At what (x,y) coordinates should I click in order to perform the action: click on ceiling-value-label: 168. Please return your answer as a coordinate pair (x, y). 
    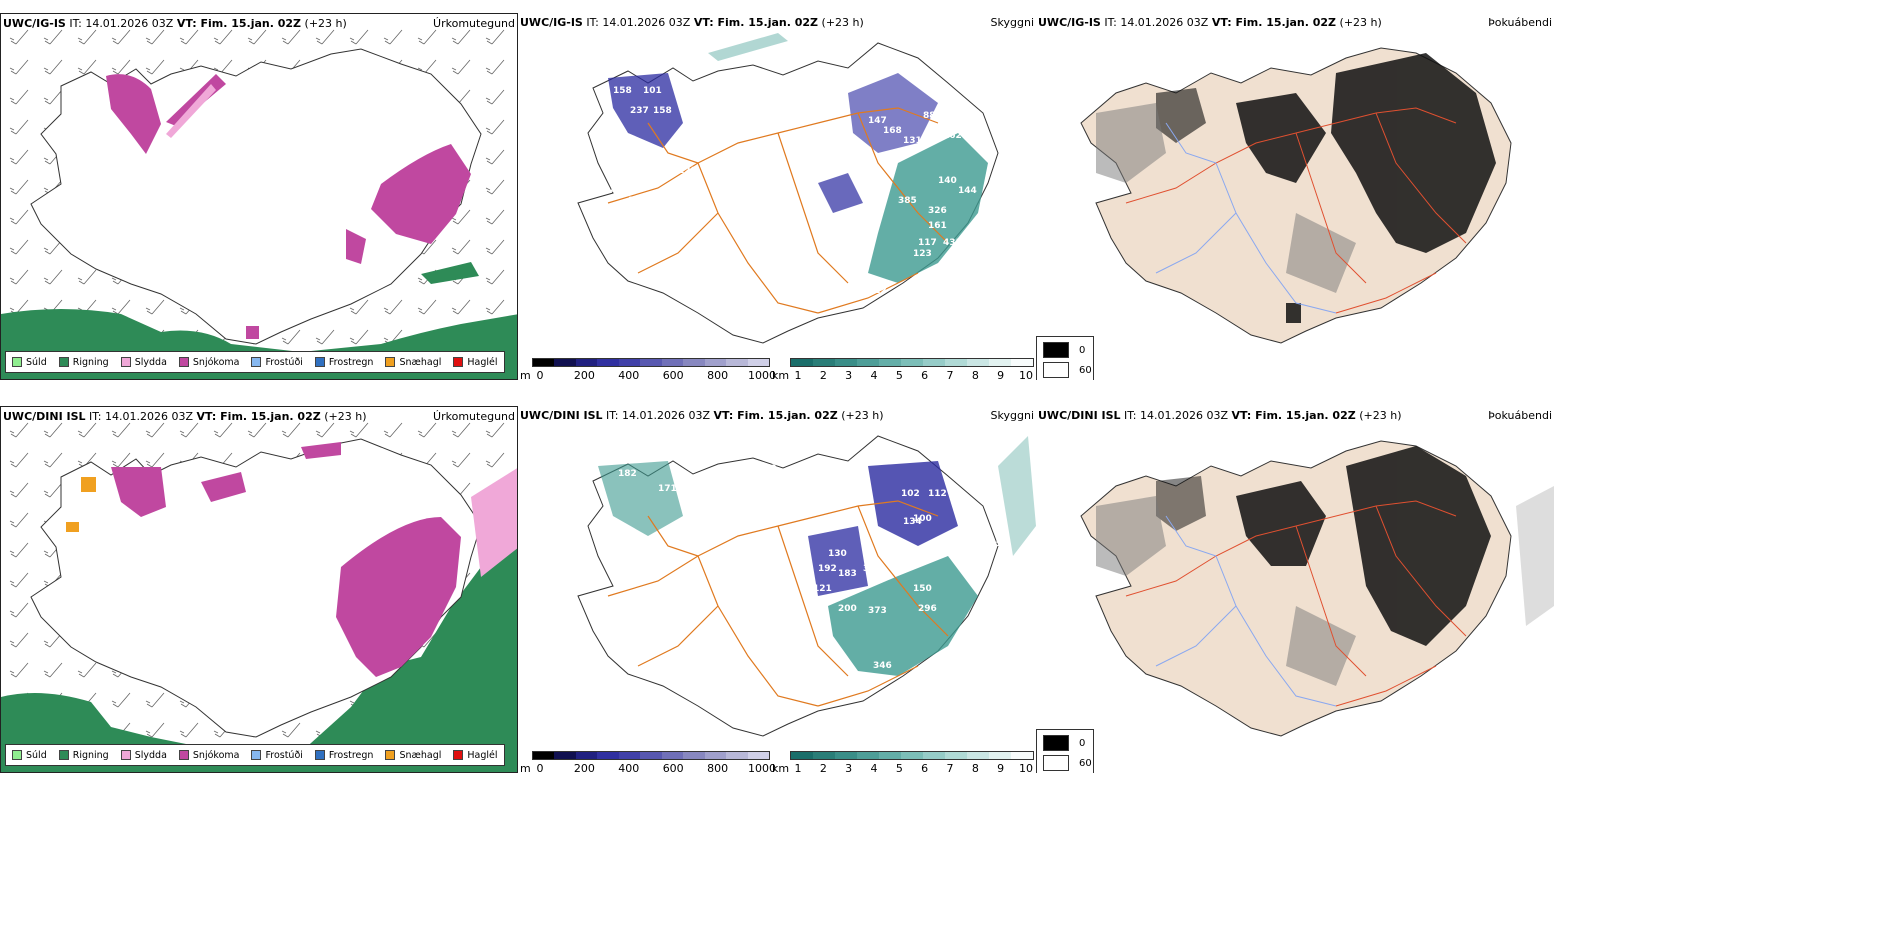
    Looking at the image, I should click on (892, 131).